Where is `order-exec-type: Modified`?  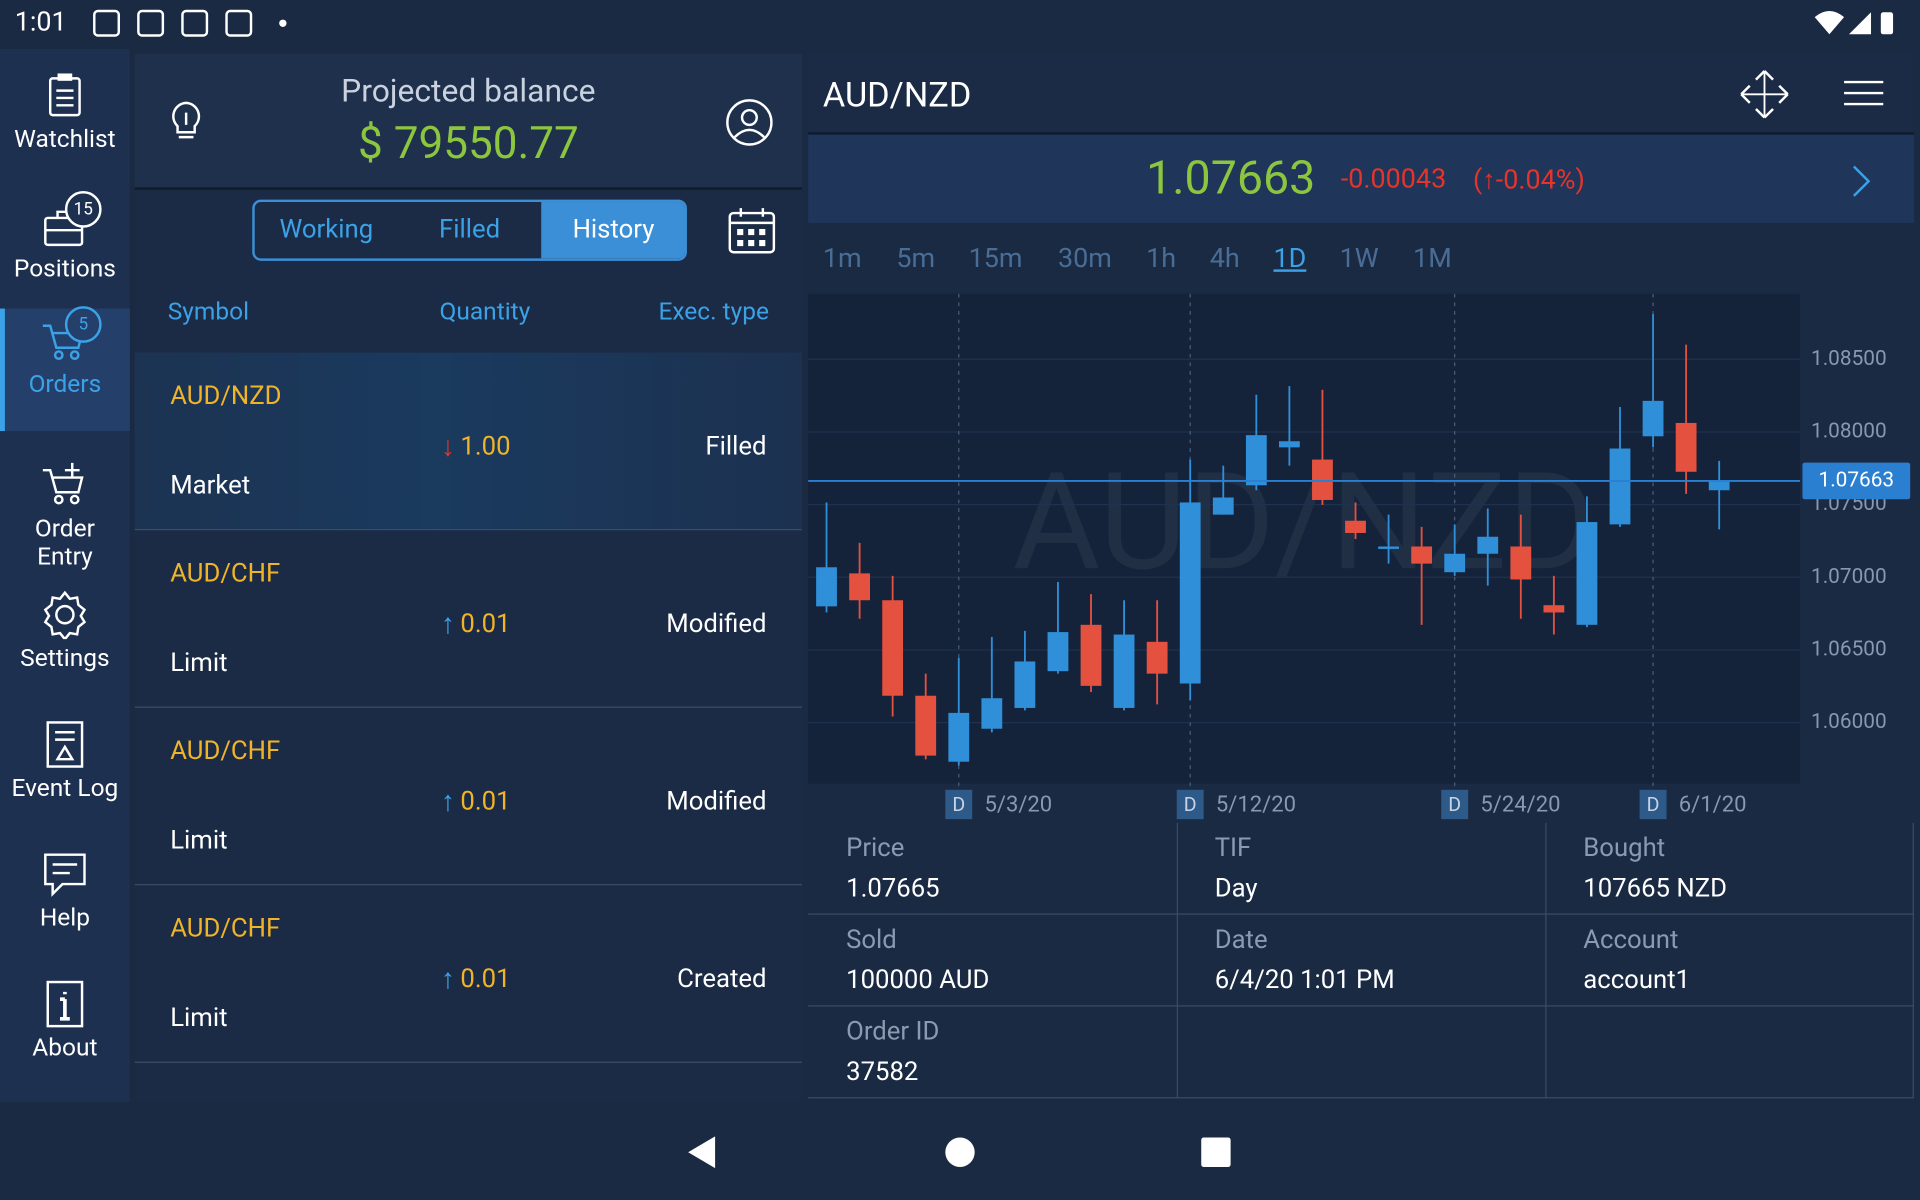 order-exec-type: Modified is located at coordinates (716, 624).